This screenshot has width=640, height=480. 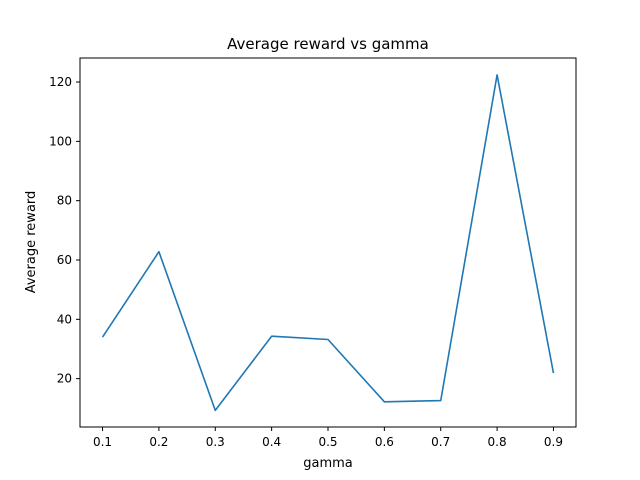 What do you see at coordinates (328, 44) in the screenshot?
I see `chart-title: Average reward vs gamma` at bounding box center [328, 44].